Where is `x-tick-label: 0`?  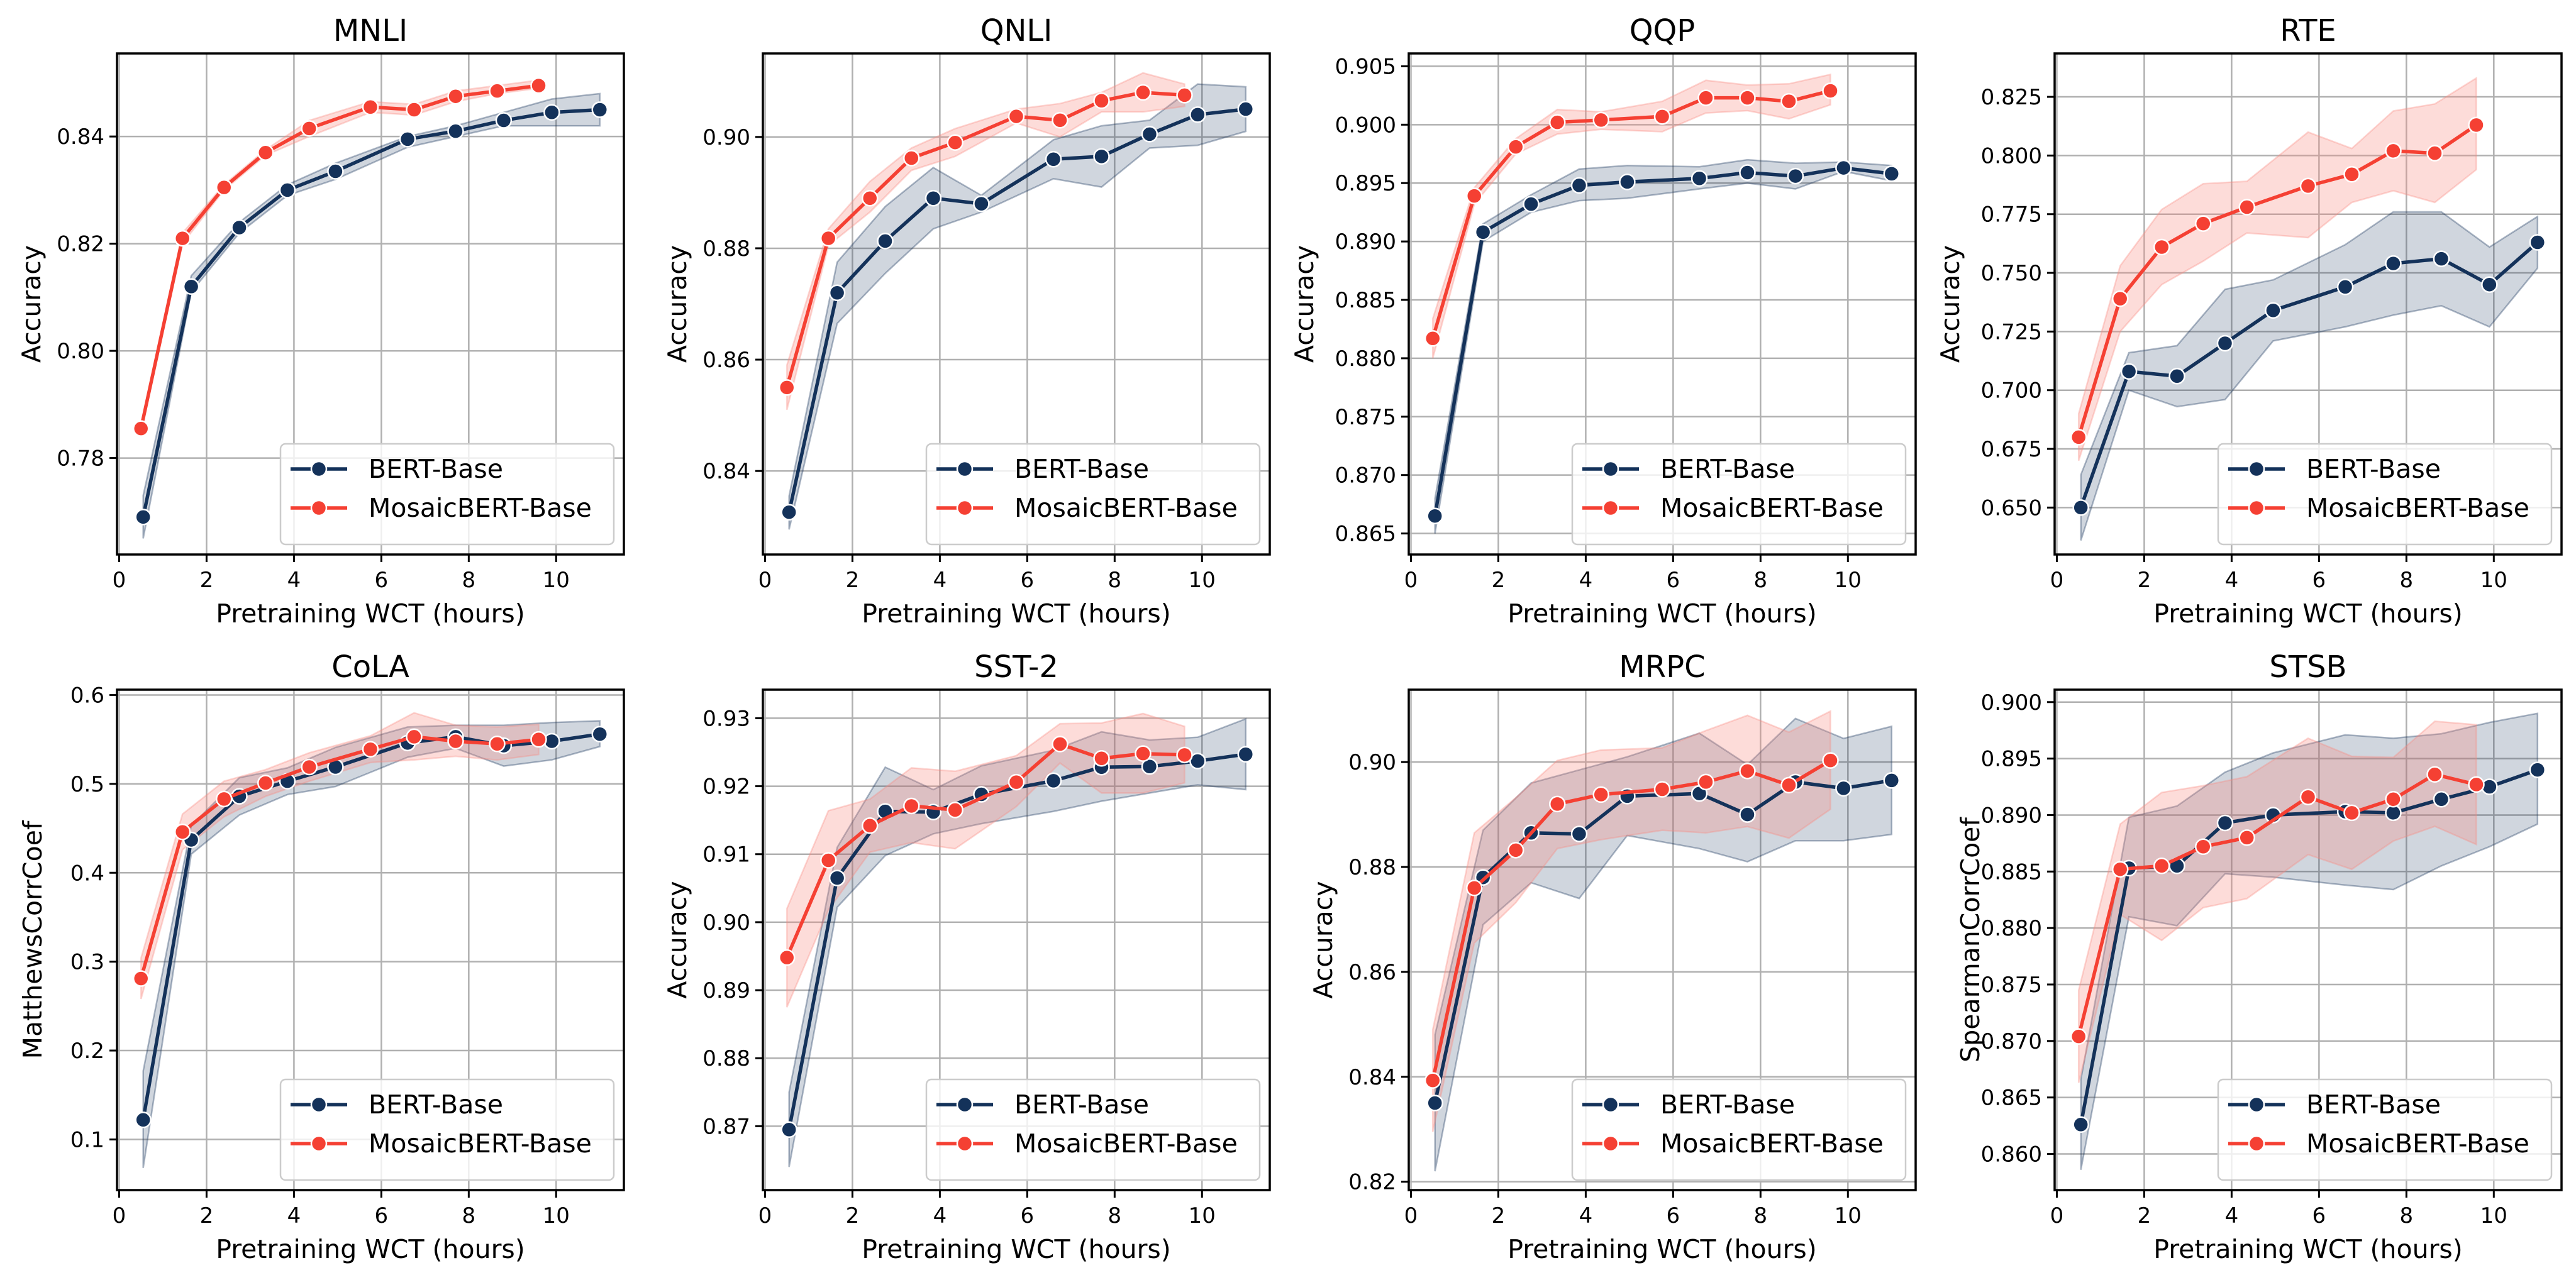
x-tick-label: 0 is located at coordinates (1411, 580).